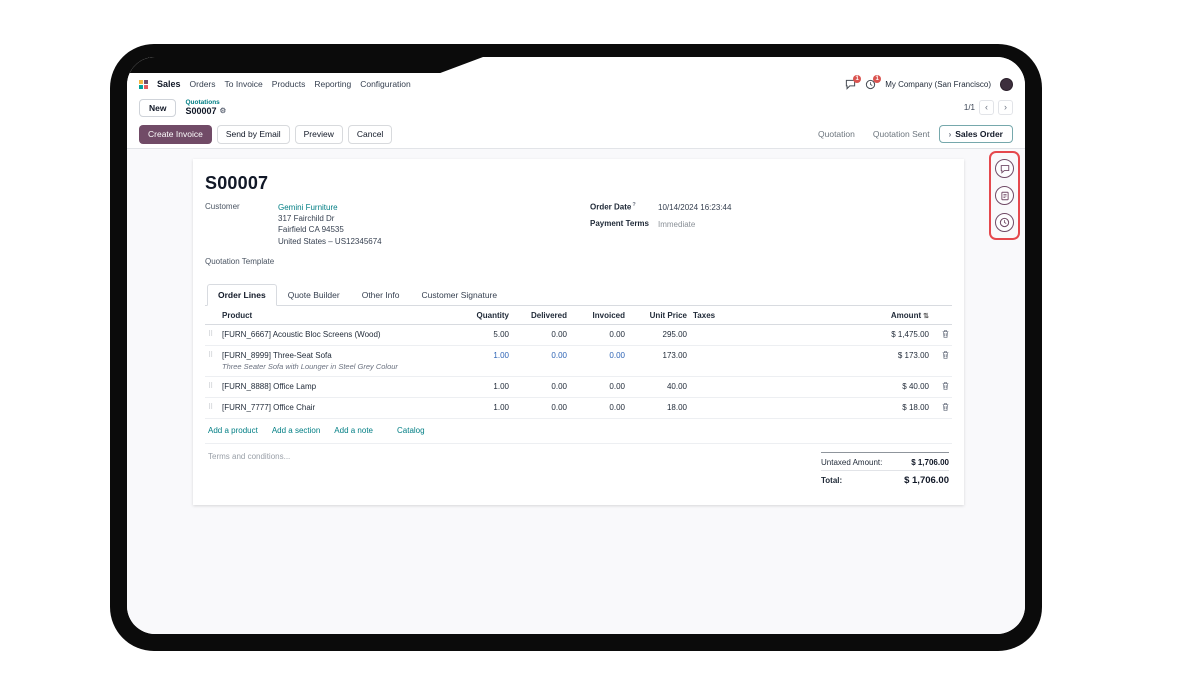  Describe the element at coordinates (158, 107) in the screenshot. I see `new-button: New` at that location.